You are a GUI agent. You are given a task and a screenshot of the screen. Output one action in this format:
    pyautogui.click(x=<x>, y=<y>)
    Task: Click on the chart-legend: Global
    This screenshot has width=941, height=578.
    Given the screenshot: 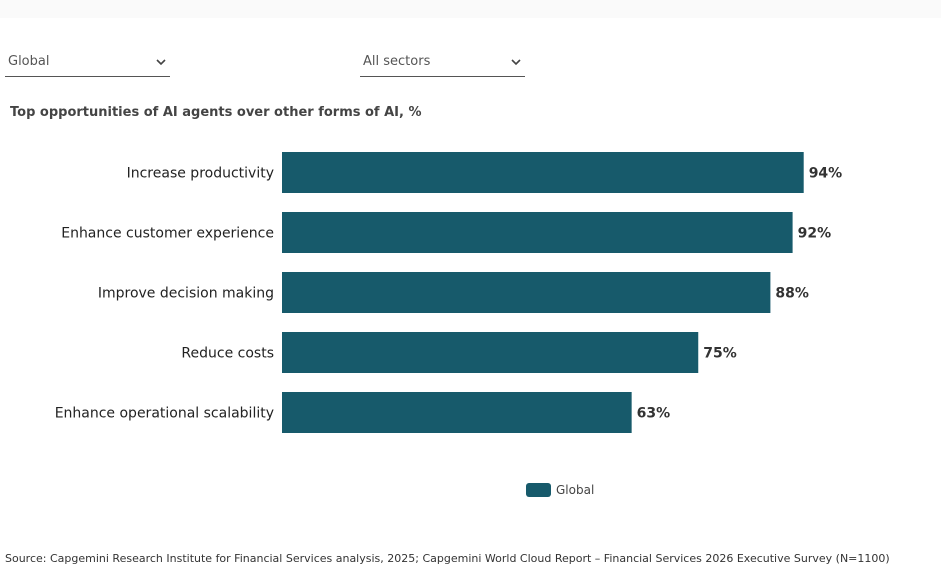 What is the action you would take?
    pyautogui.click(x=560, y=490)
    